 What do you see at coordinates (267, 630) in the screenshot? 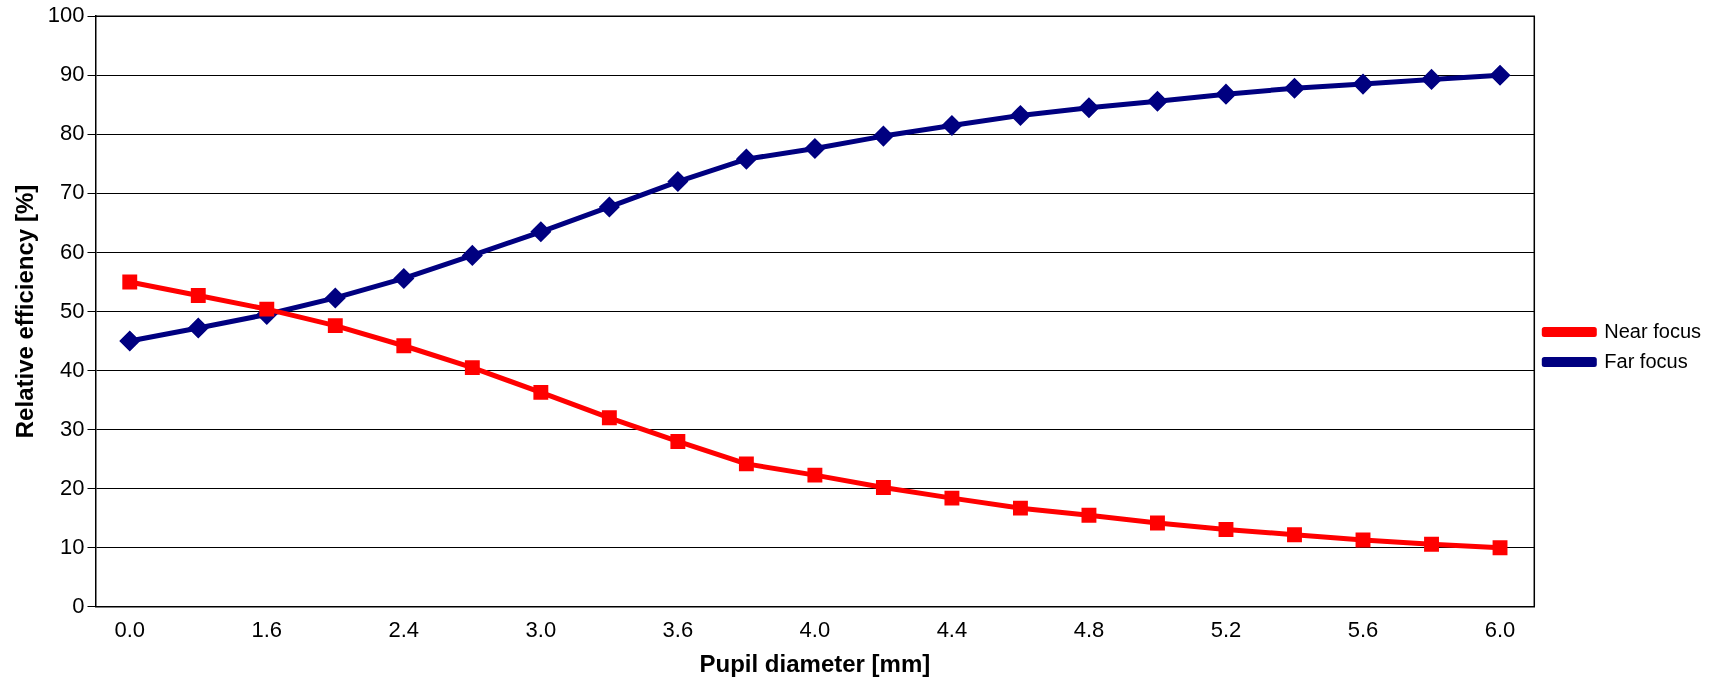
I see `x-tick-label: 1.6` at bounding box center [267, 630].